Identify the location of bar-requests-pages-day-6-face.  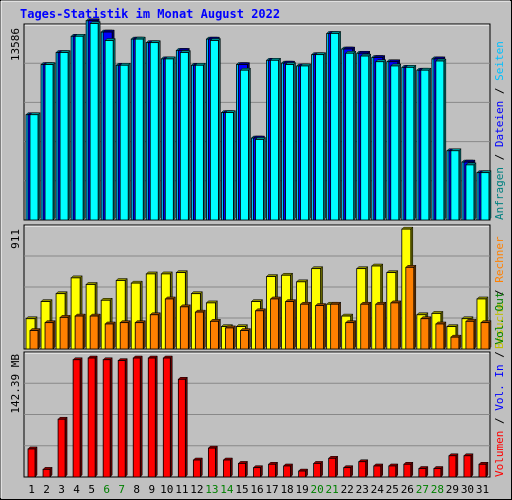
(109, 130).